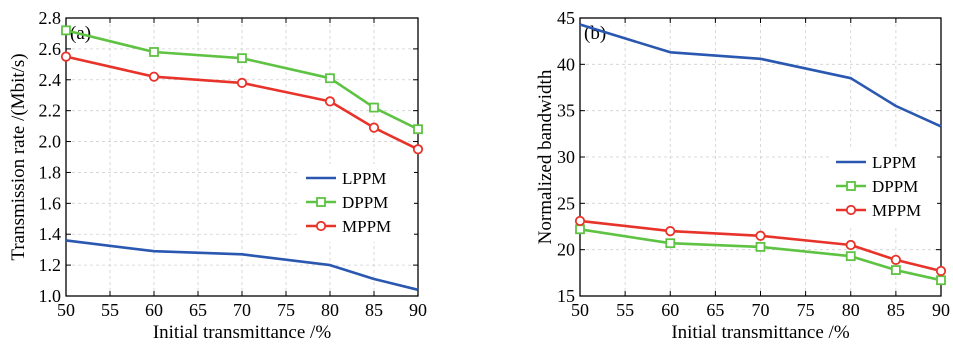 This screenshot has height=347, width=953. I want to click on y-tick-label: 1.8, so click(50, 172).